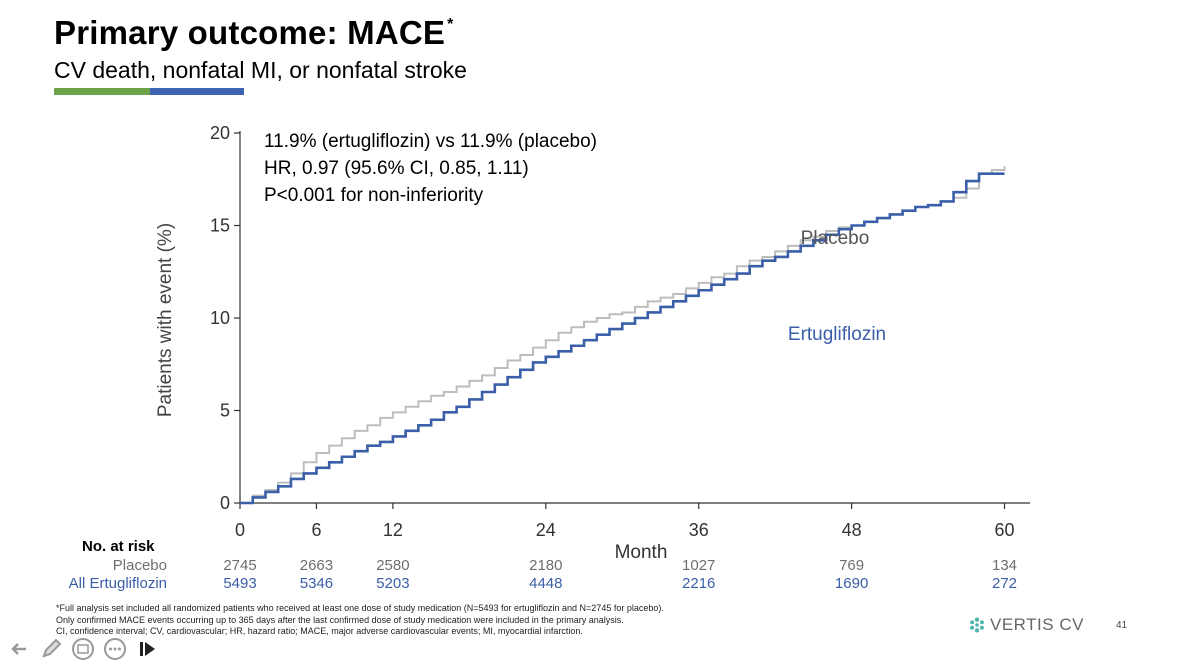 This screenshot has width=1193, height=666. What do you see at coordinates (851, 583) in the screenshot?
I see `risk-value-ertu: 1690` at bounding box center [851, 583].